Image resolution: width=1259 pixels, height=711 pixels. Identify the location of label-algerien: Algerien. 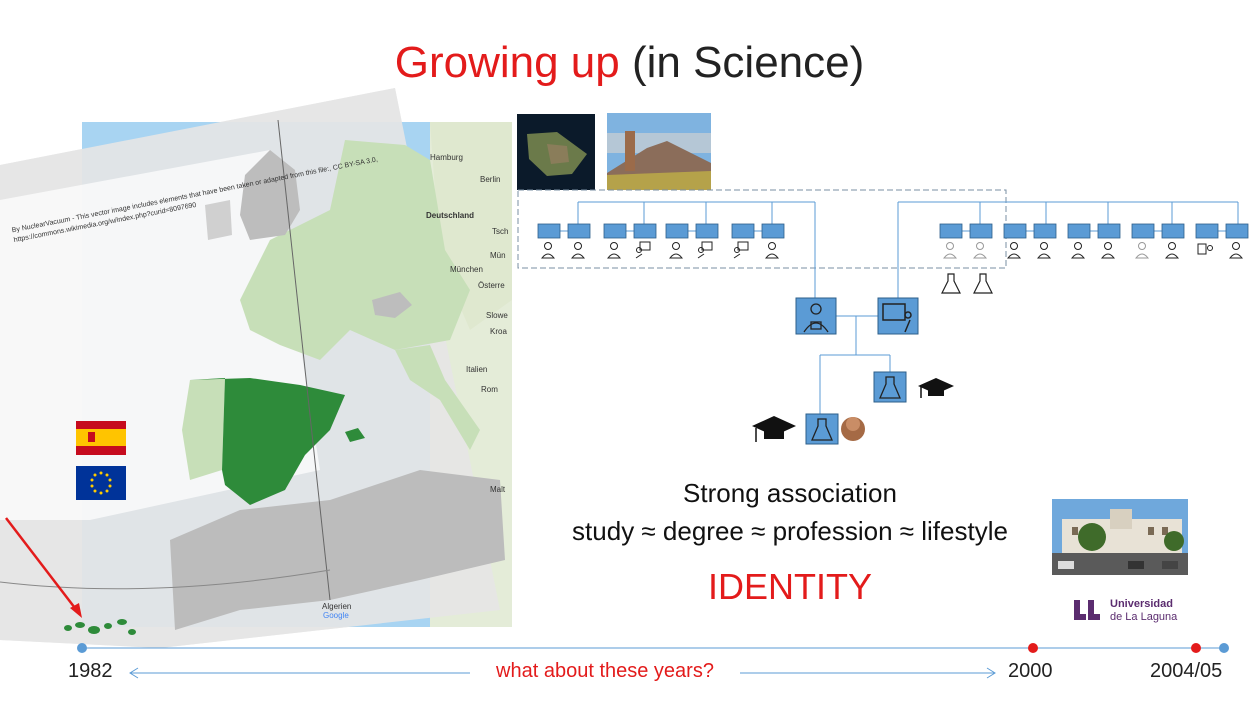
(336, 606).